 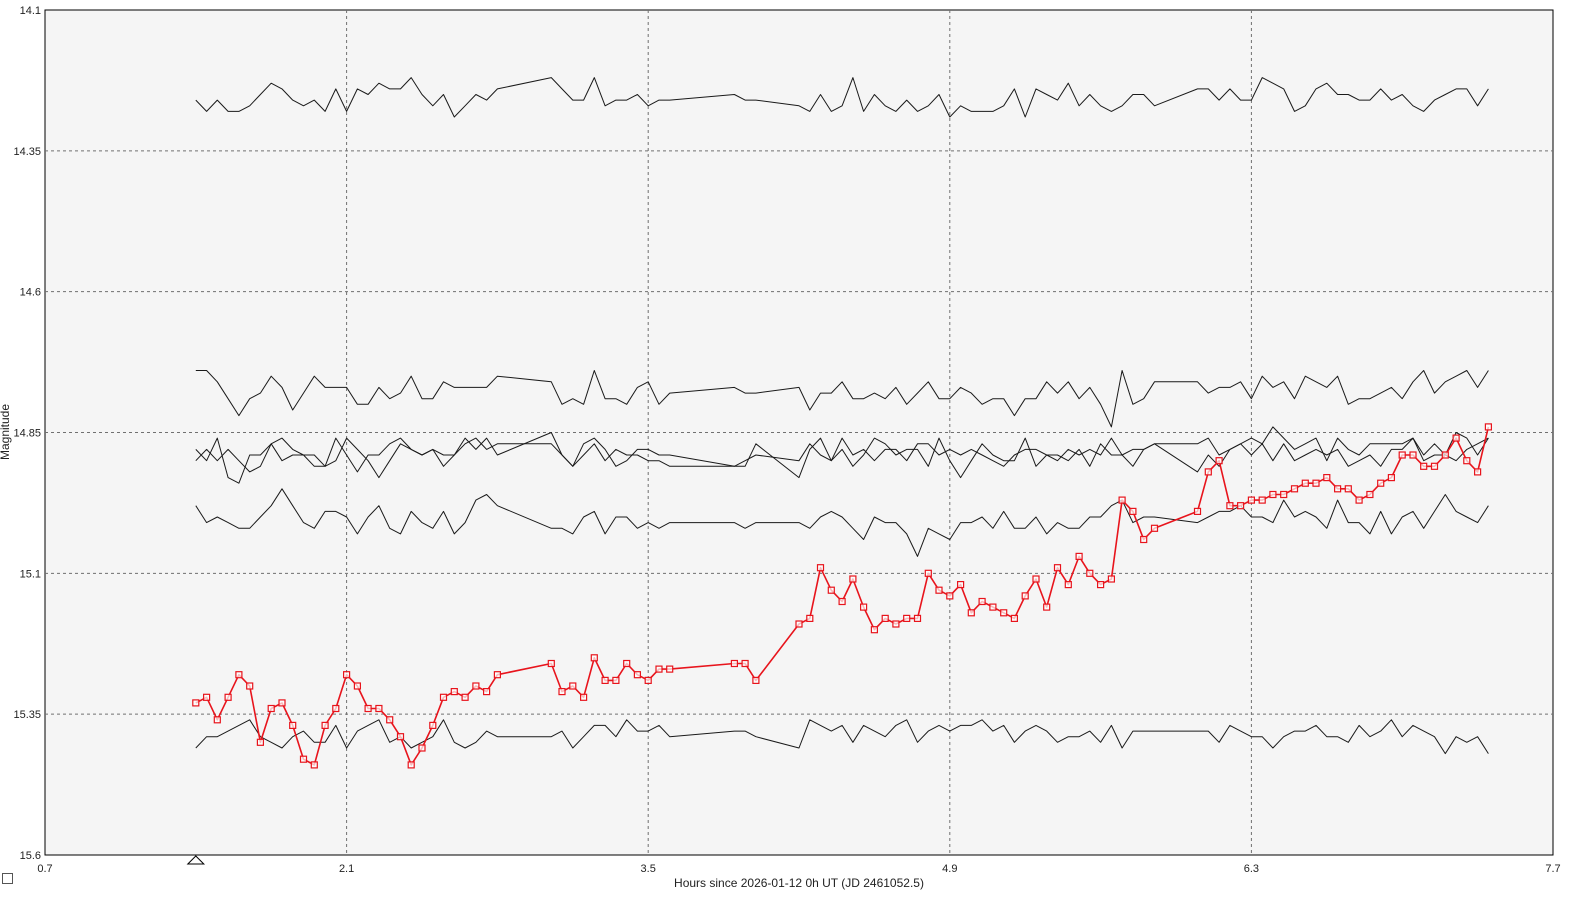 What do you see at coordinates (7, 878) in the screenshot?
I see `corner-toggle-box` at bounding box center [7, 878].